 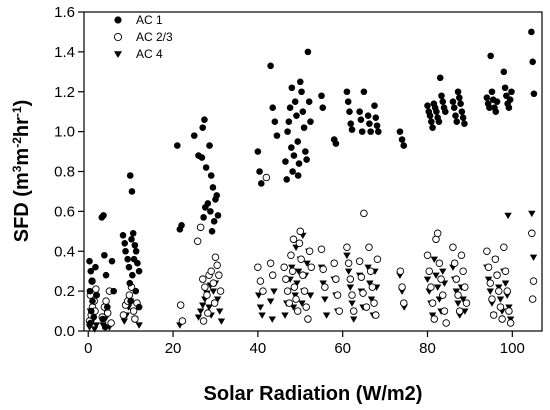 I want to click on legend-label: AC 2/3, so click(x=154, y=37).